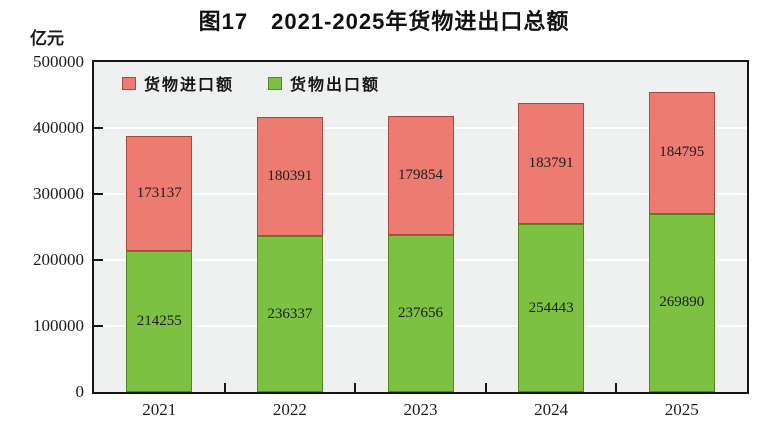 This screenshot has height=432, width=768. I want to click on bar-segment-货物出口额: 236337, so click(289, 314).